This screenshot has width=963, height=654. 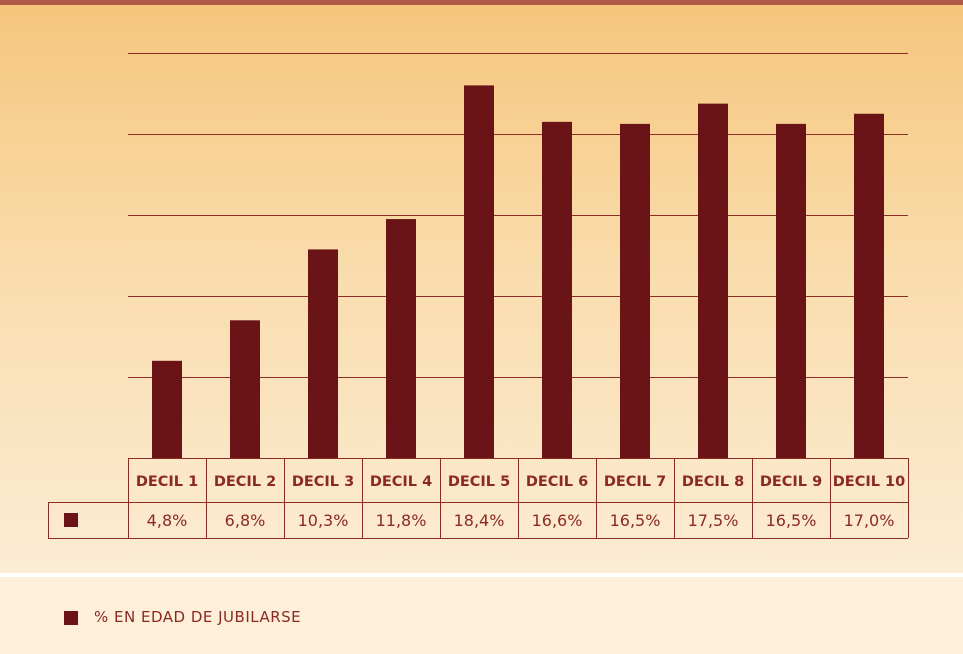 I want to click on value-label: 18,4%, so click(x=479, y=520).